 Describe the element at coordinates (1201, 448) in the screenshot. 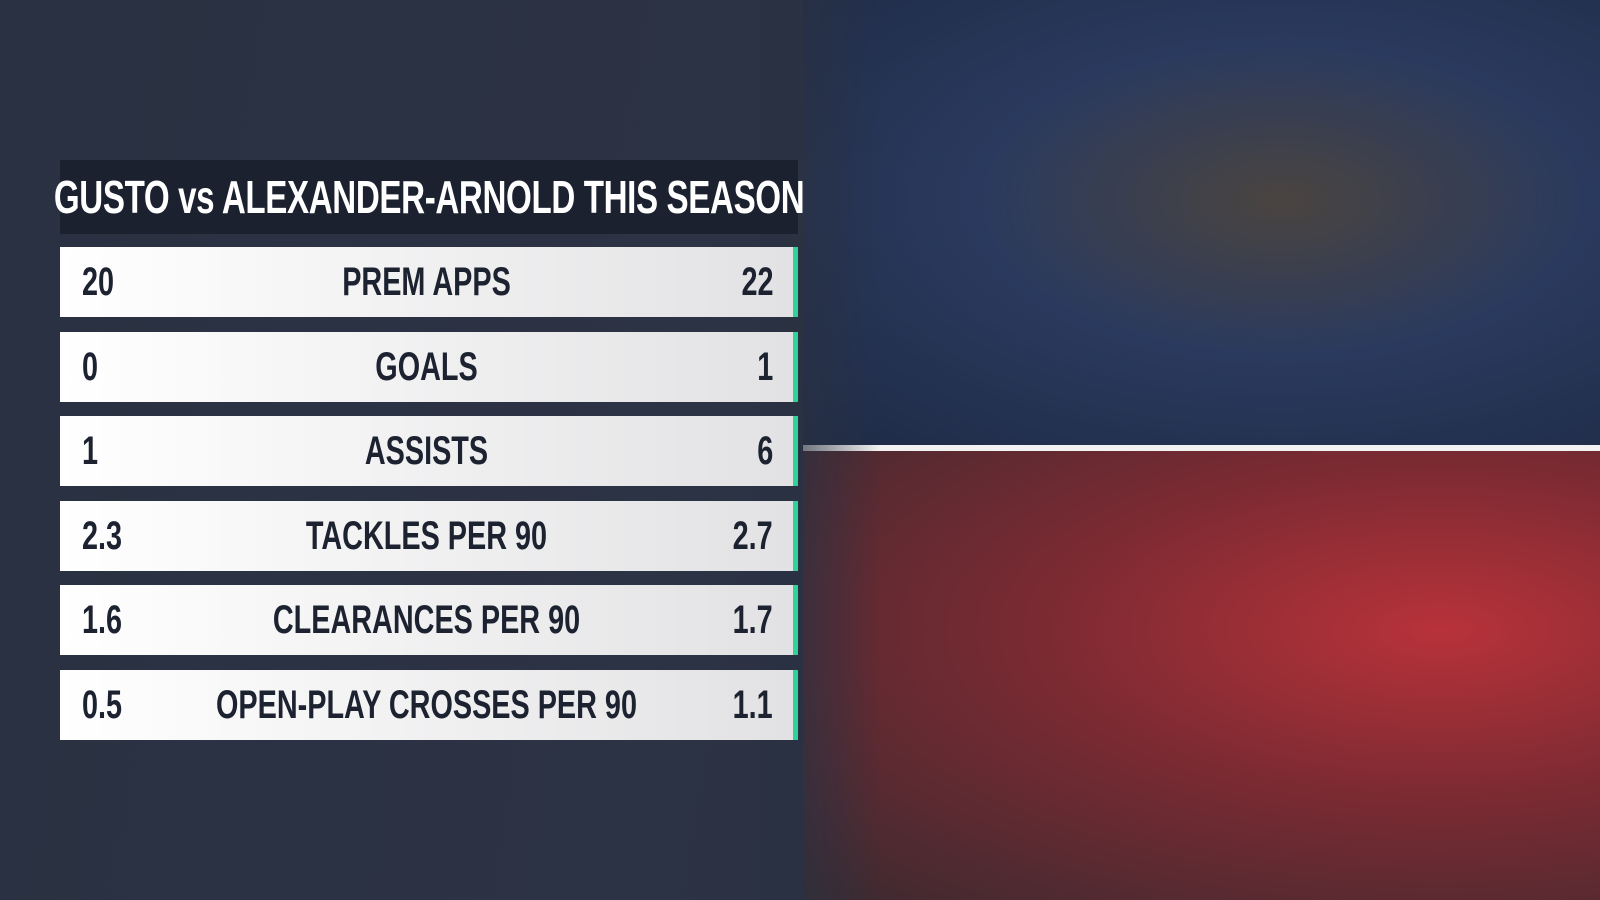

I see `photo-divider` at that location.